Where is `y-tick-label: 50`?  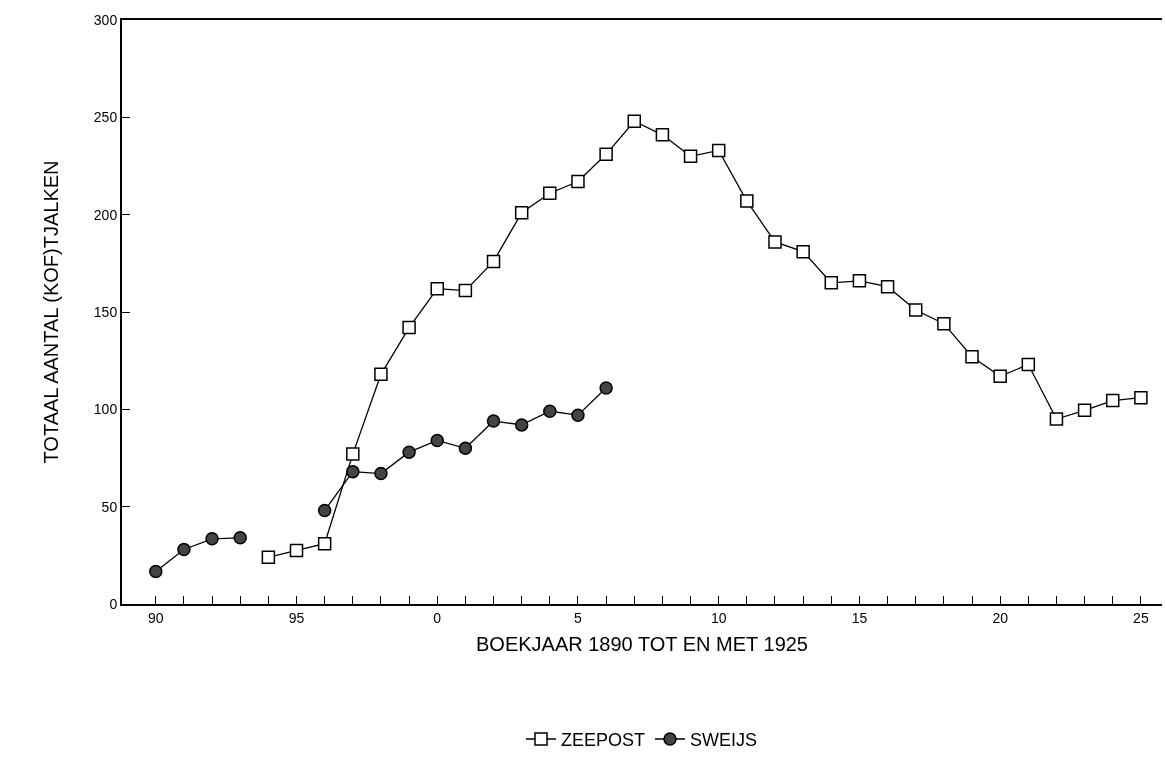 y-tick-label: 50 is located at coordinates (109, 506).